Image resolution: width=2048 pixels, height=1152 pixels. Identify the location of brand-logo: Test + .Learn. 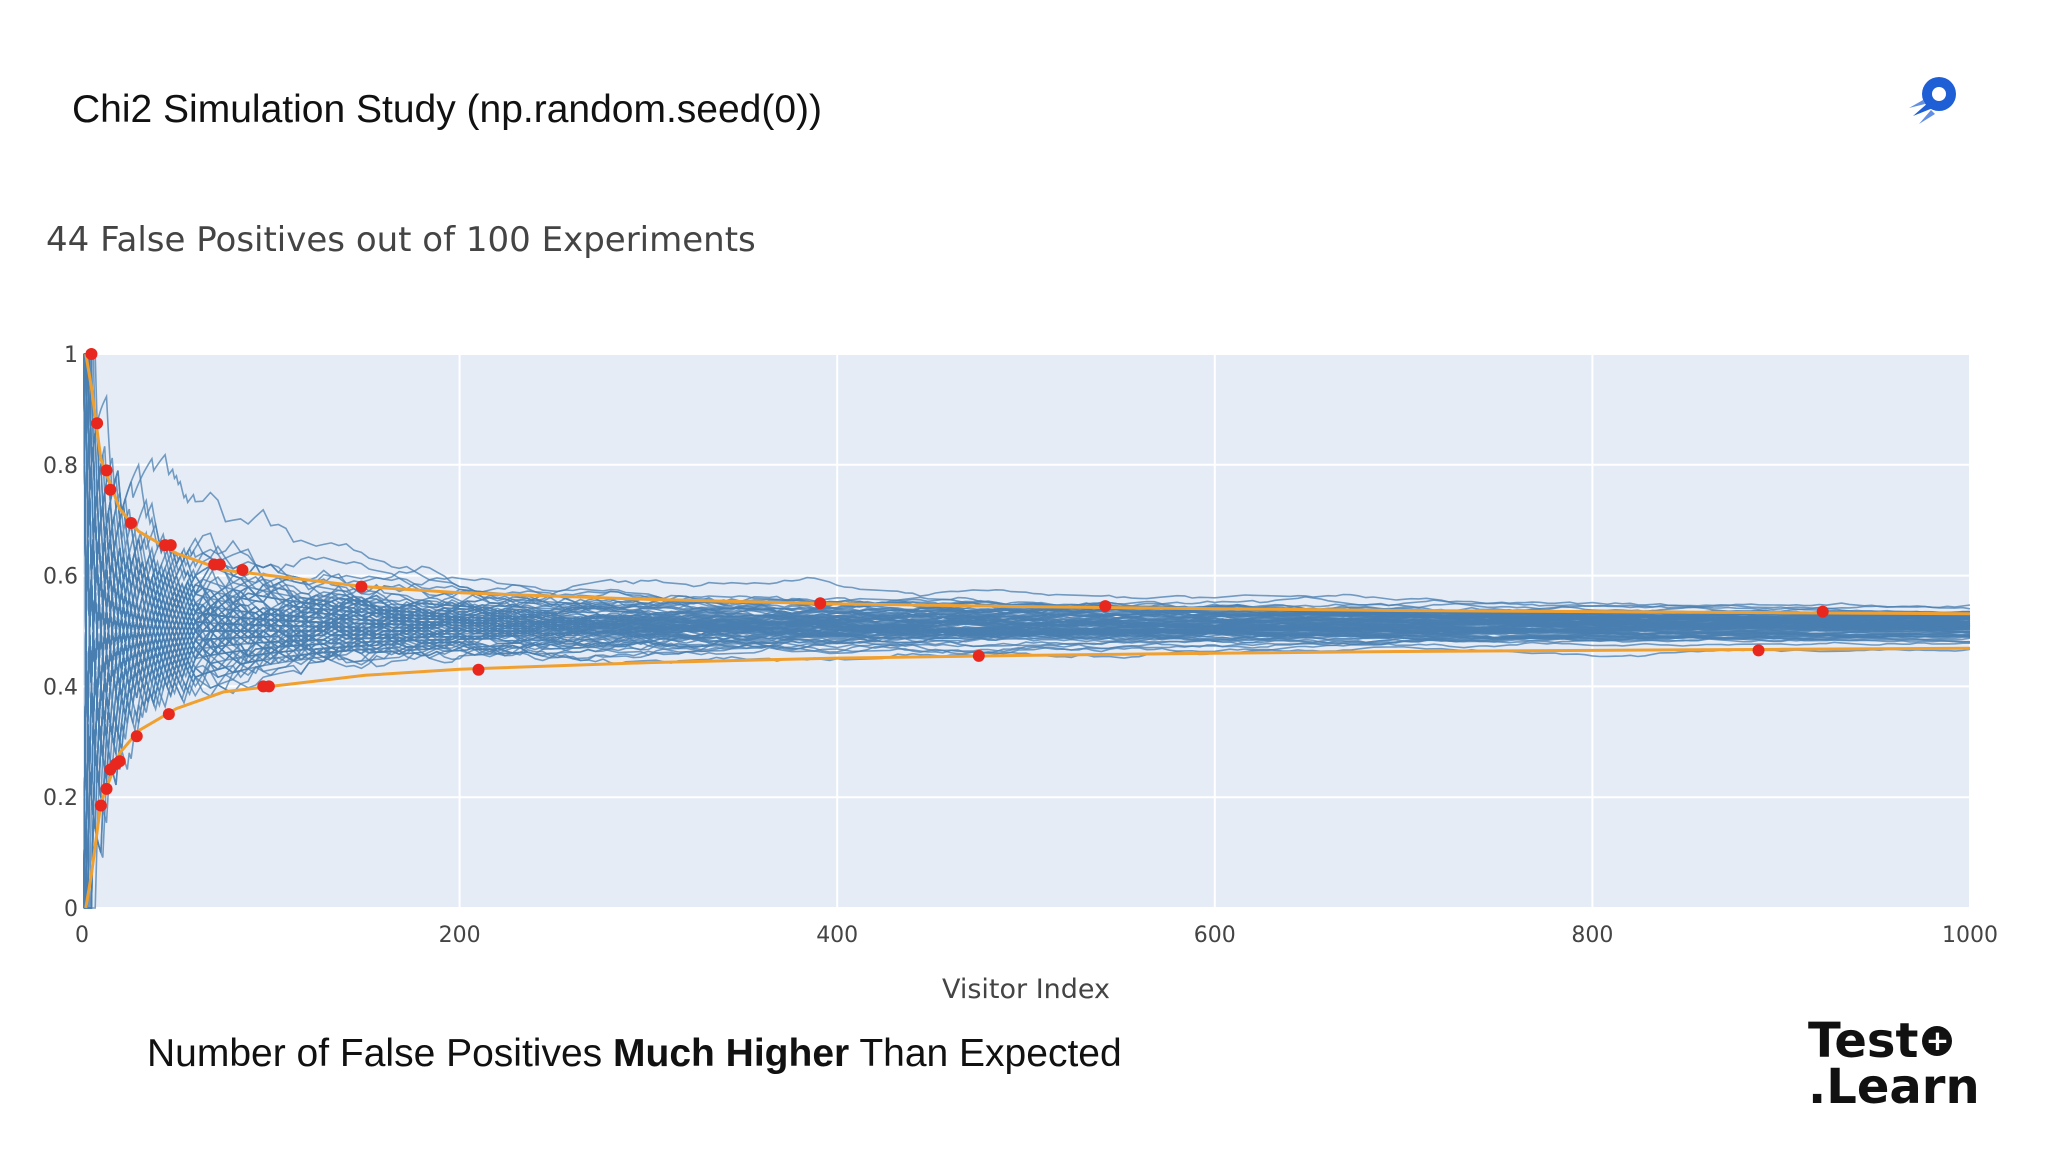
(1894, 1064).